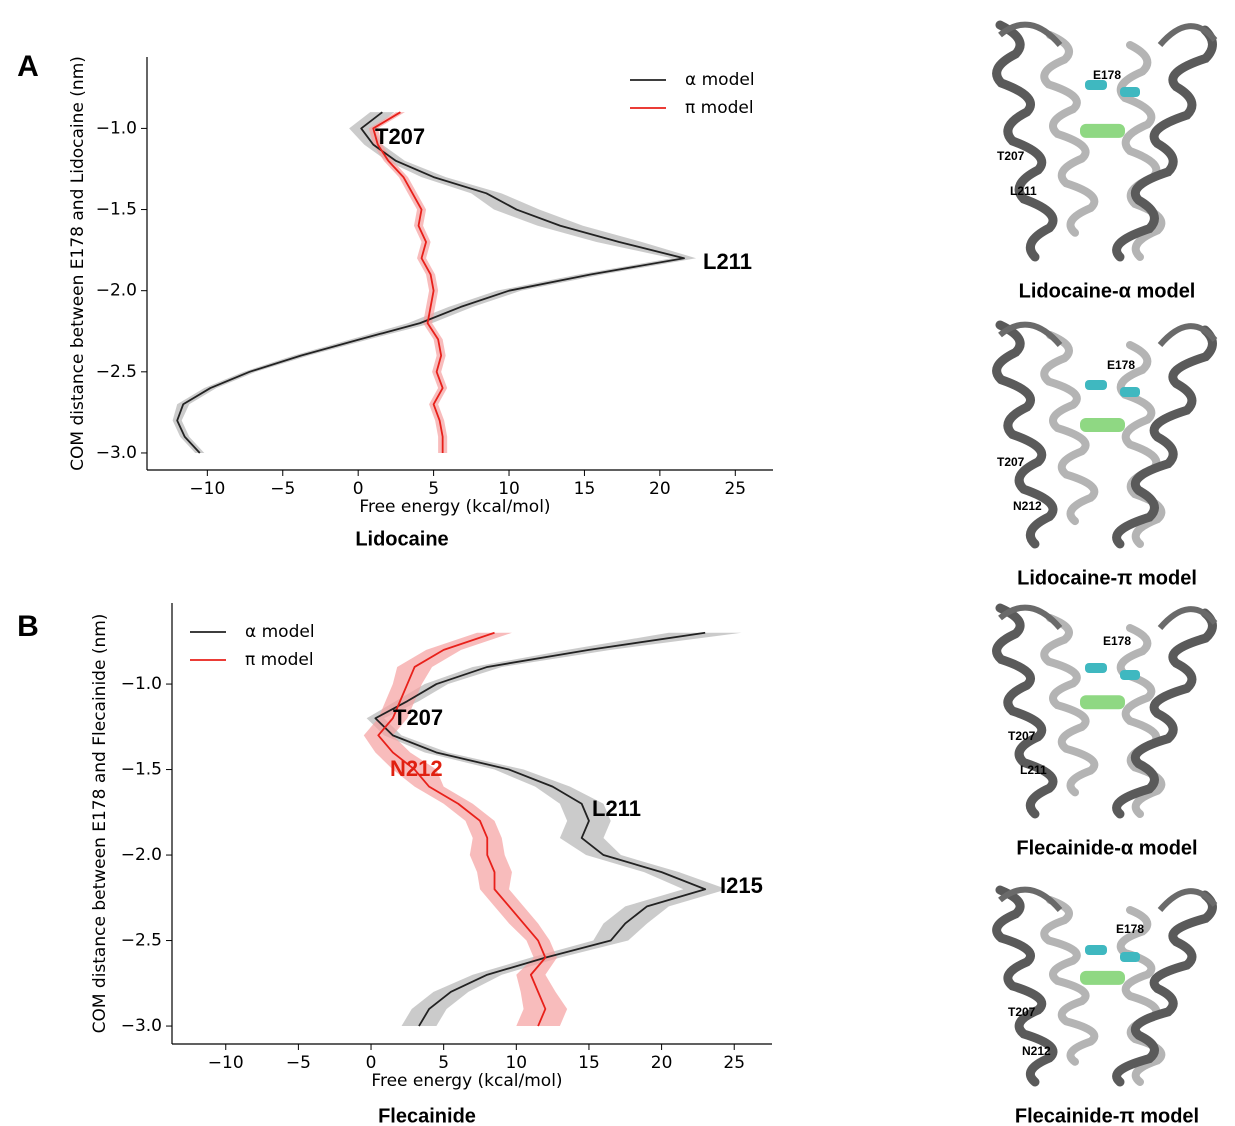 The width and height of the screenshot is (1235, 1126). Describe the element at coordinates (28, 66) in the screenshot. I see `panel-label: A` at that location.